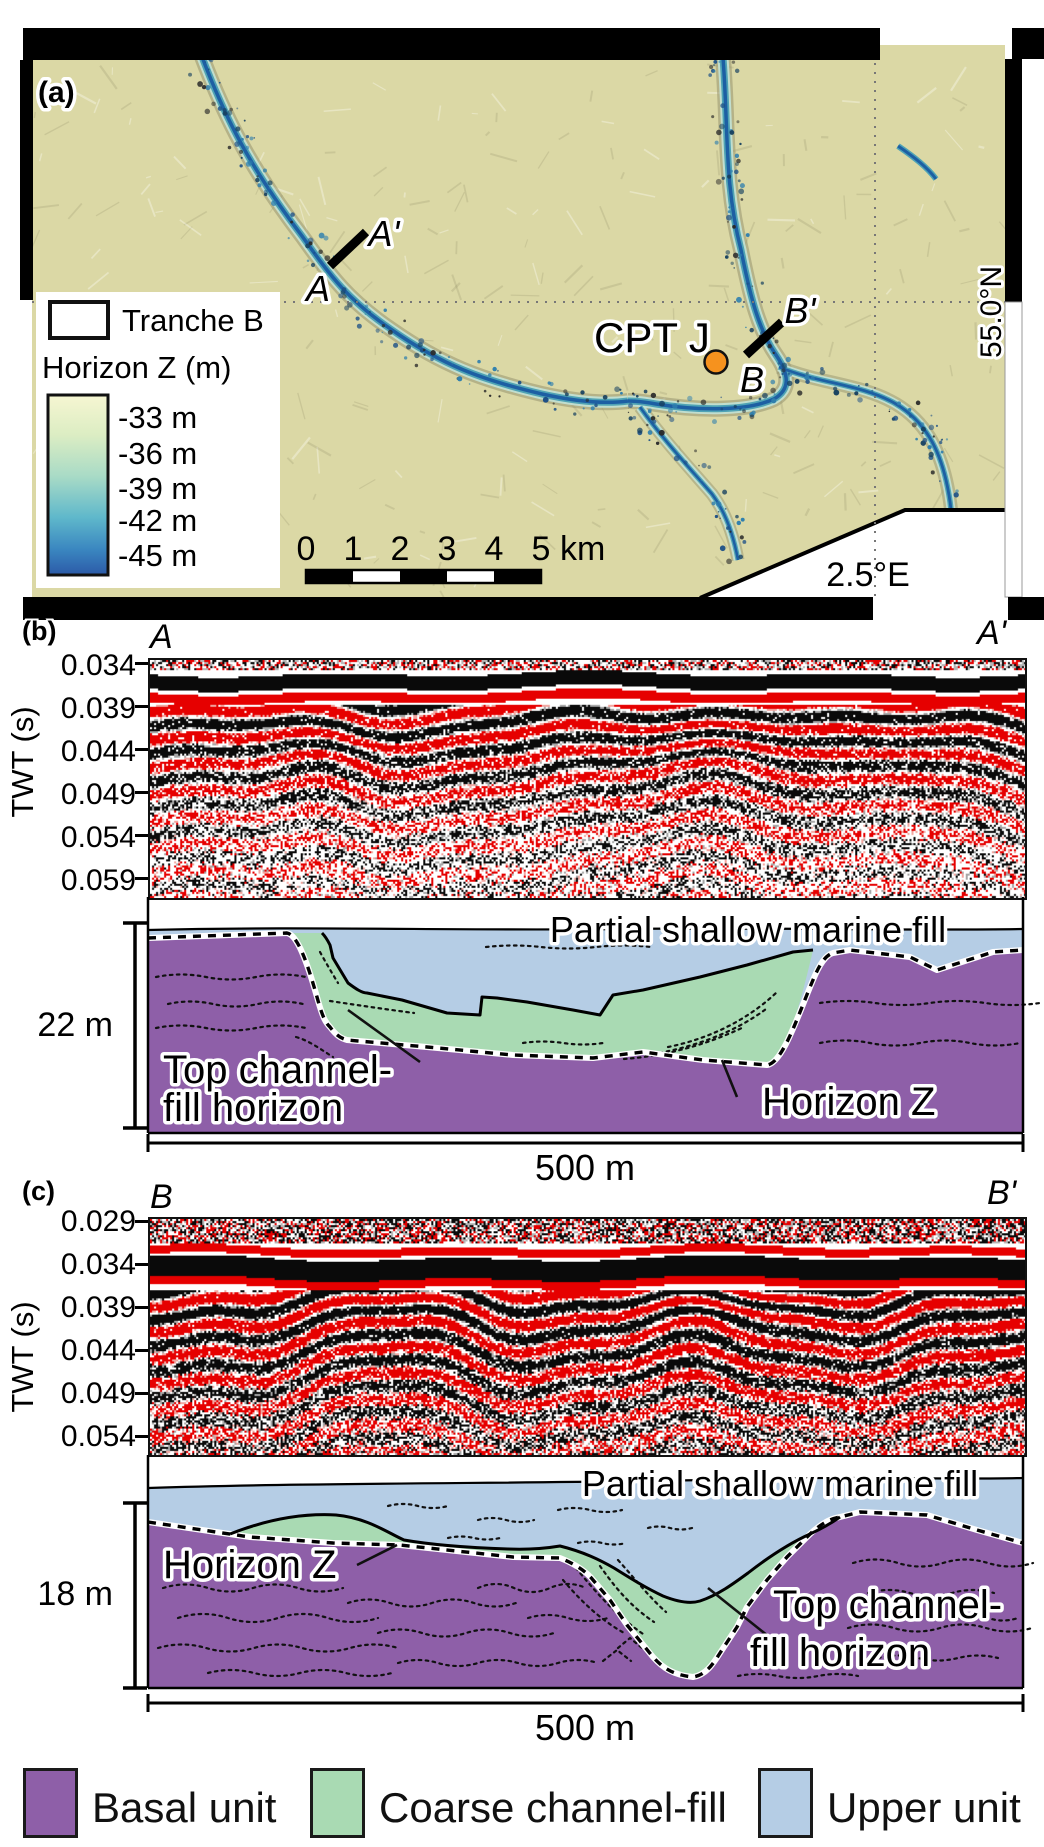  What do you see at coordinates (764, 338) in the screenshot?
I see `transect-b-line` at bounding box center [764, 338].